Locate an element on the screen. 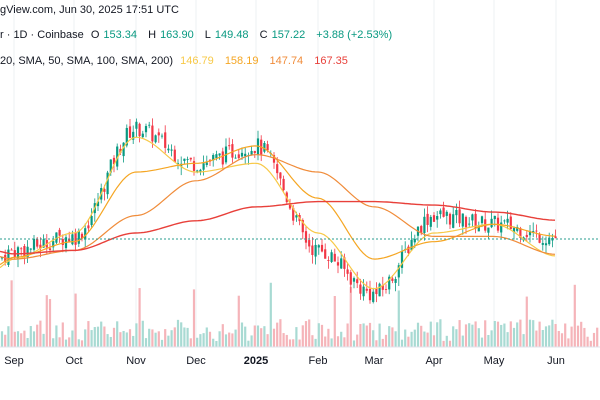 The height and width of the screenshot is (400, 600). change-value: +3.88 (+2.53%) is located at coordinates (354, 35).